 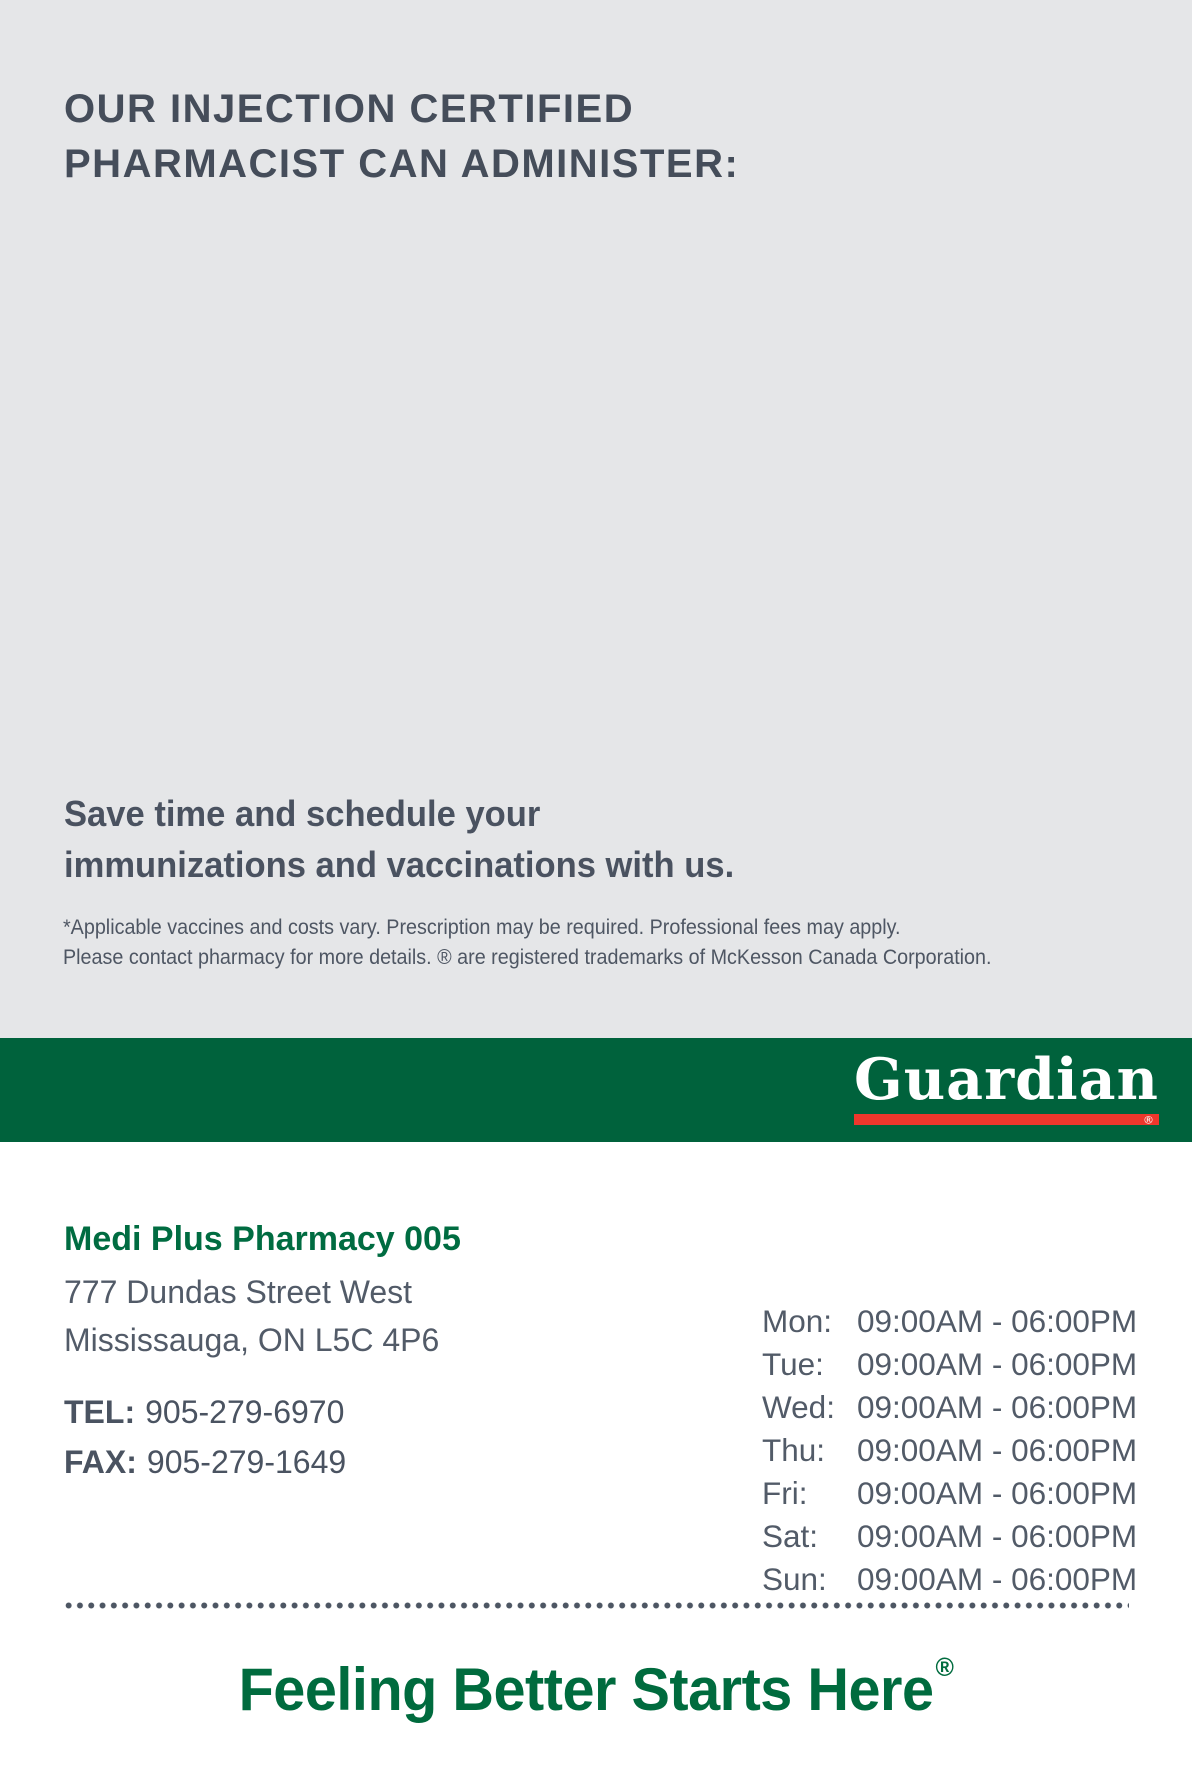 What do you see at coordinates (944, 1667) in the screenshot?
I see `tagline-registered-mark: ®` at bounding box center [944, 1667].